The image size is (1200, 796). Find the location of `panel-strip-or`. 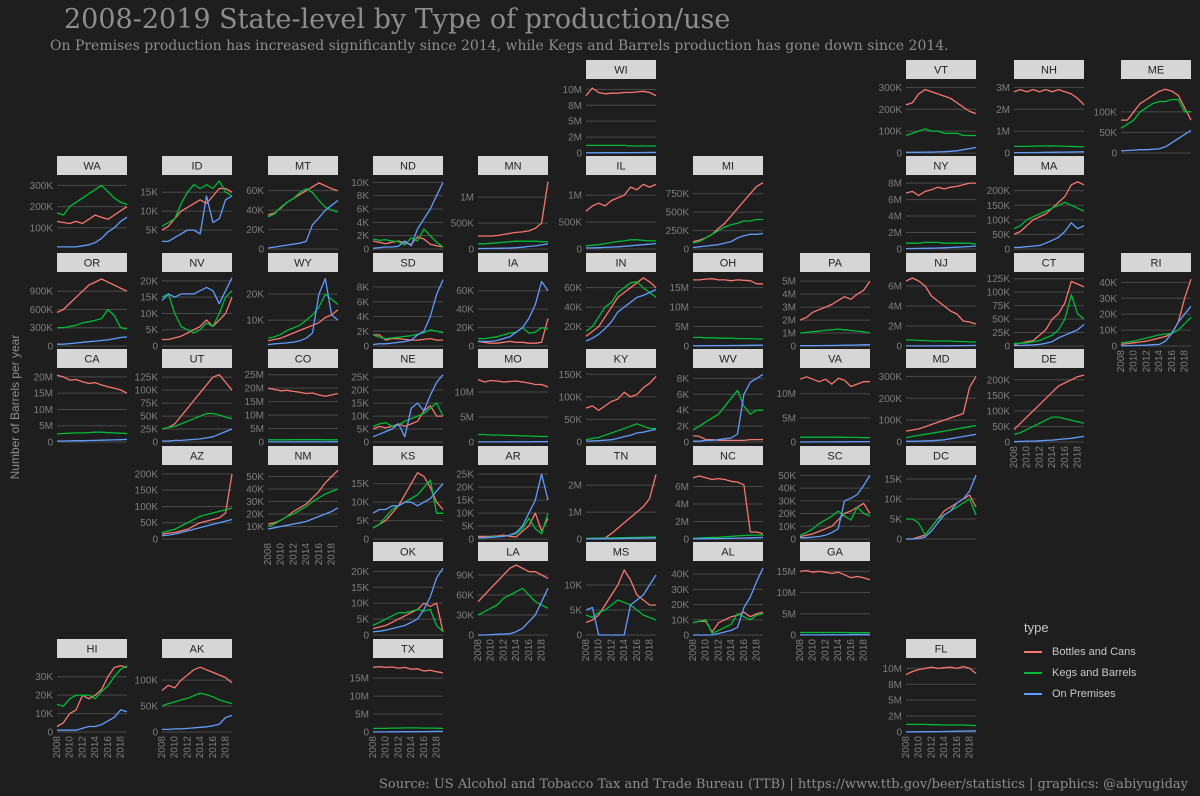

panel-strip-or is located at coordinates (92, 262).